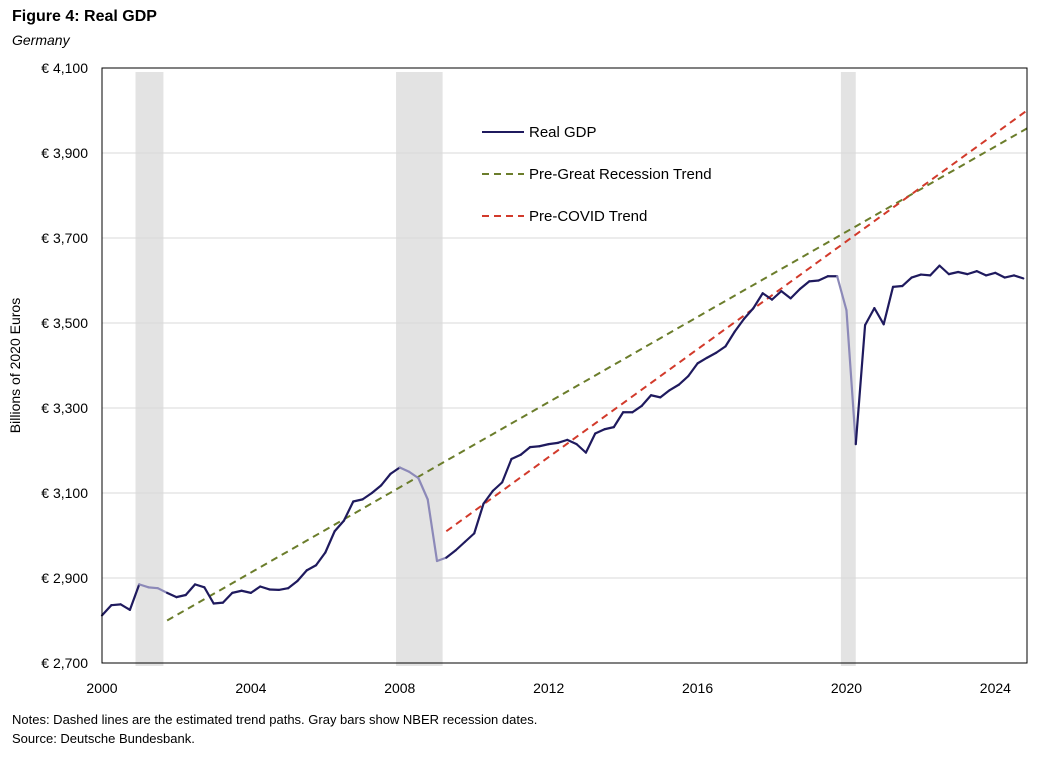  What do you see at coordinates (588, 216) in the screenshot?
I see `legend-label-3: Pre-COVID Trend` at bounding box center [588, 216].